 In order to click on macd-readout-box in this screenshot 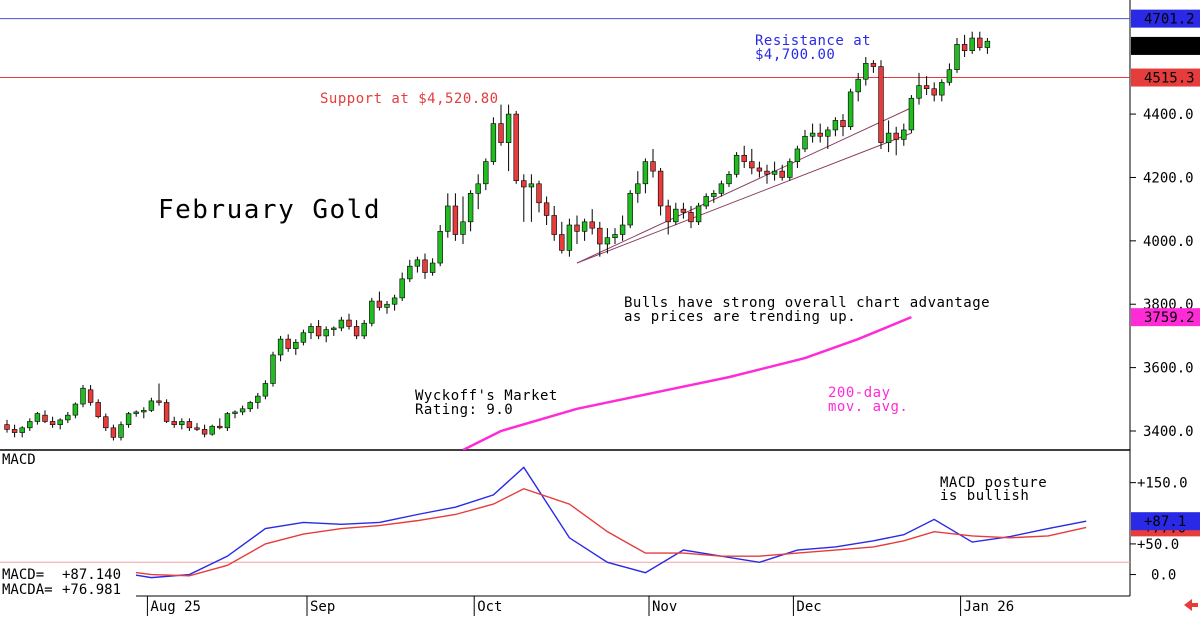, I will do `click(68, 582)`.